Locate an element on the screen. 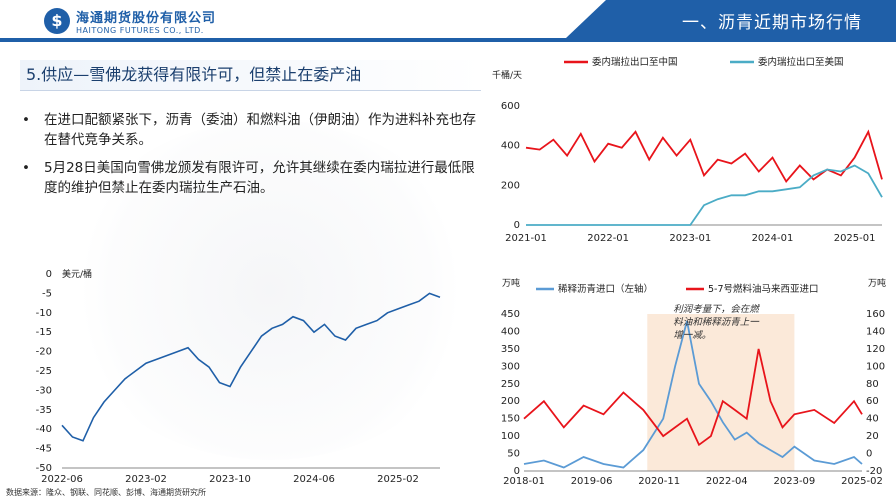 The image size is (896, 499). y-tick-label: -10 is located at coordinates (44, 313).